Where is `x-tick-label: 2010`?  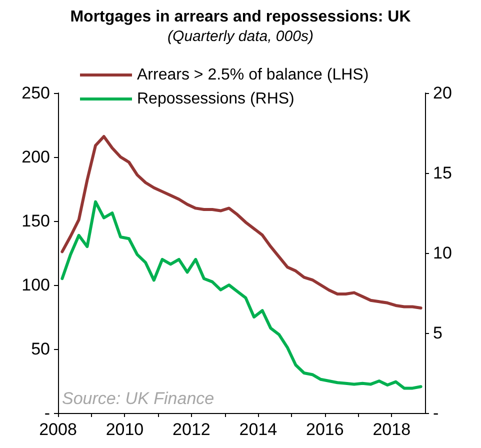 x-tick-label: 2010 is located at coordinates (125, 429).